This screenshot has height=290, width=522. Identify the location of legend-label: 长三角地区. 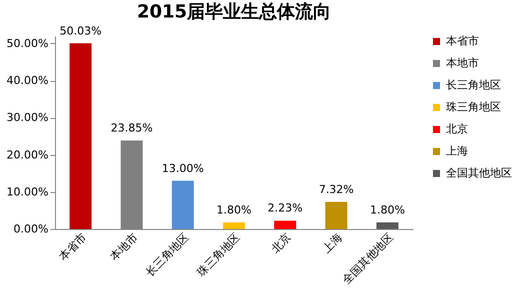
(473, 85).